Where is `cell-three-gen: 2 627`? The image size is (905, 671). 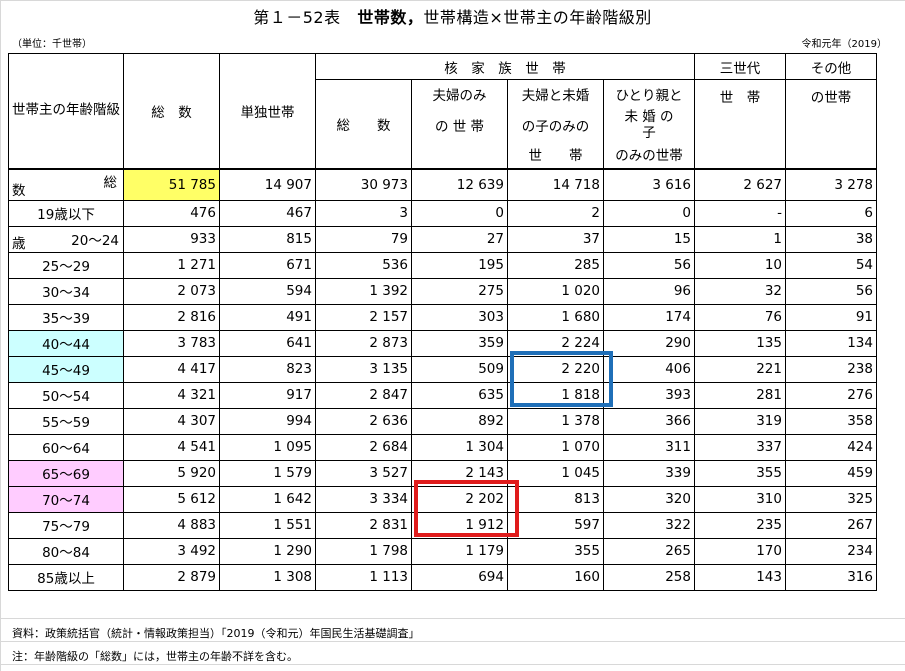
cell-three-gen: 2 627 is located at coordinates (740, 184).